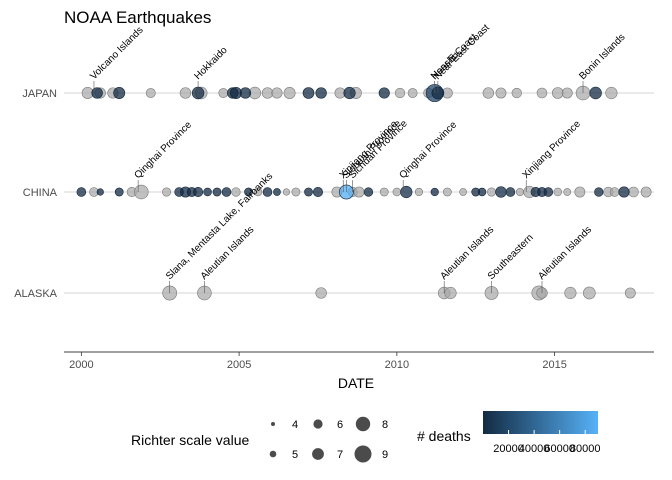 This screenshot has height=480, width=672. Describe the element at coordinates (81, 365) in the screenshot. I see `x-tick-label: 2000` at that location.